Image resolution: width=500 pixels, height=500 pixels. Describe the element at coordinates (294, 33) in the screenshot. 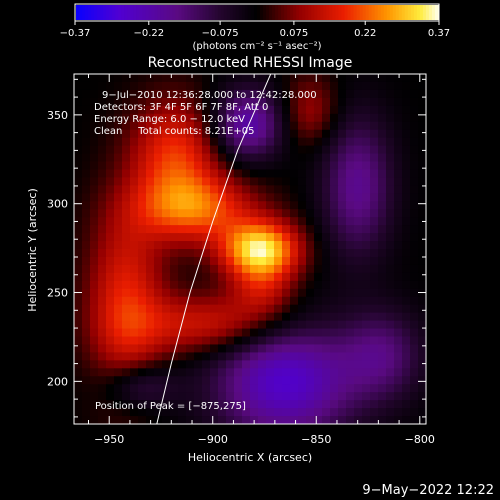

I see `colorbar-tick-label: 0.075` at that location.